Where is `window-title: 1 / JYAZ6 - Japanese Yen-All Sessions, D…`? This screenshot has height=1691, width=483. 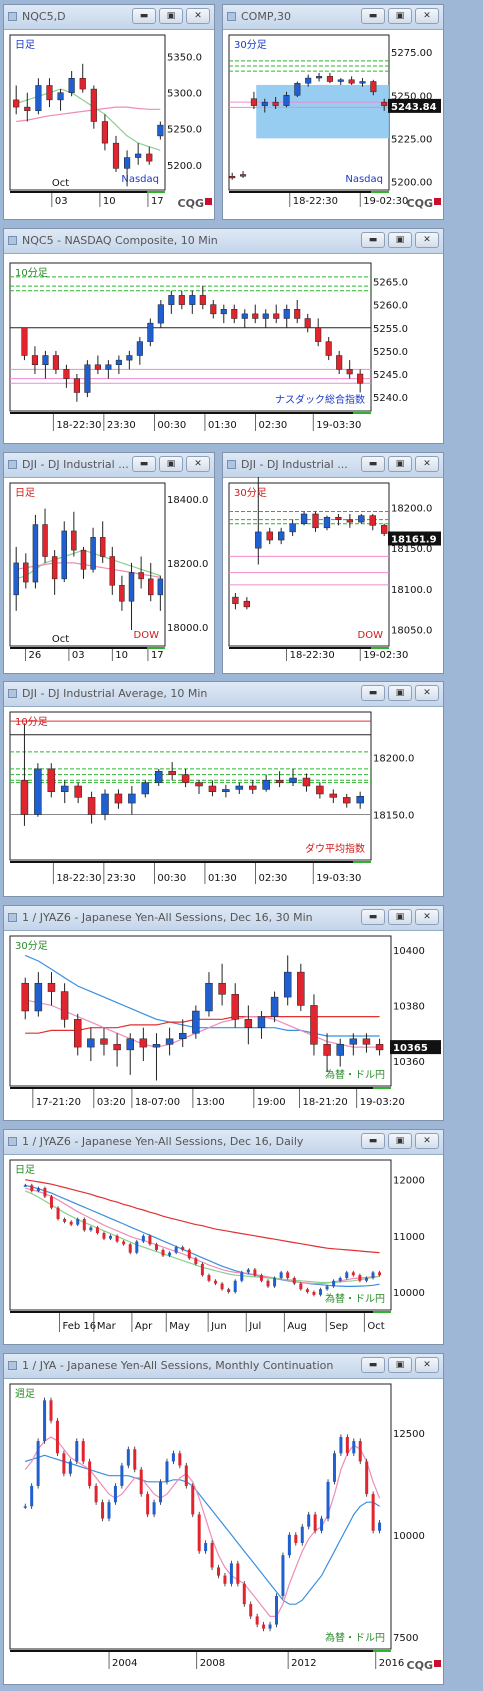
window-title: 1 / JYAZ6 - Japanese Yen-All Sessions, D… is located at coordinates (163, 1141).